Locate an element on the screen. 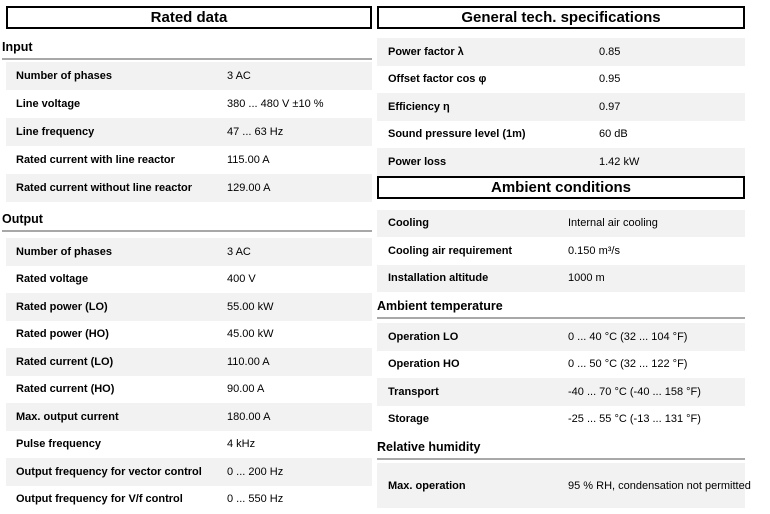  spec-row: Pulse frequency 4 kHz is located at coordinates (189, 445).